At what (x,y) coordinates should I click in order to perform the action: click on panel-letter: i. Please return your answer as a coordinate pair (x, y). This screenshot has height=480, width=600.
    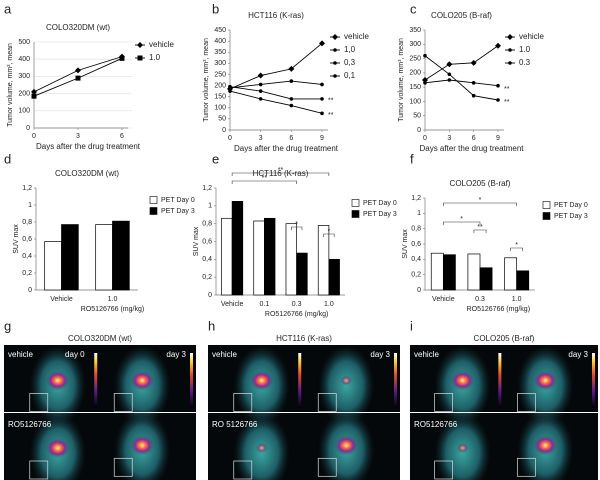
    Looking at the image, I should click on (411, 325).